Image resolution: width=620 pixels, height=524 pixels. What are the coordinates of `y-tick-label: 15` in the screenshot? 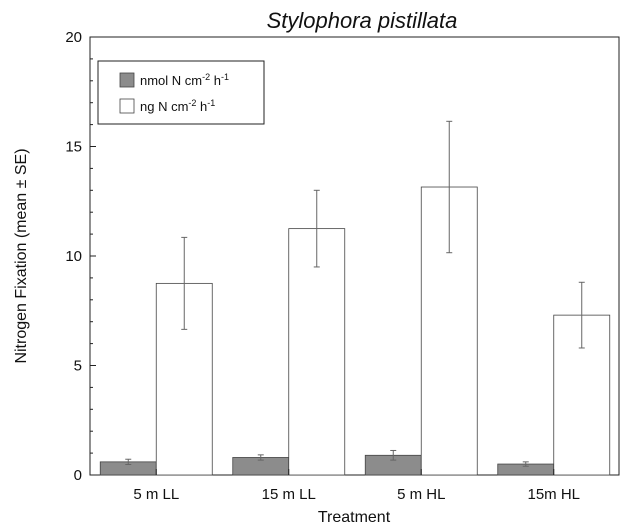 It's located at (73, 147).